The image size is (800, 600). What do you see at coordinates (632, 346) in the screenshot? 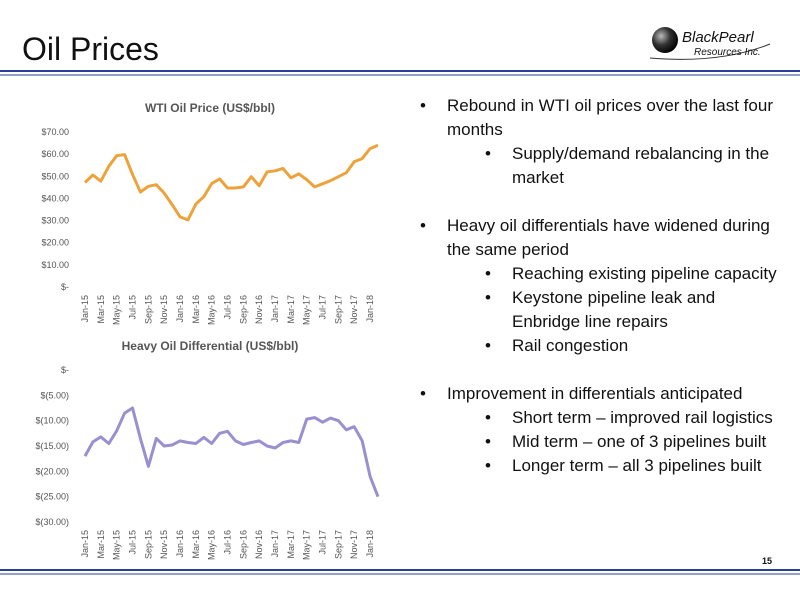
I see `sub-bullet: Rail congestion` at bounding box center [632, 346].